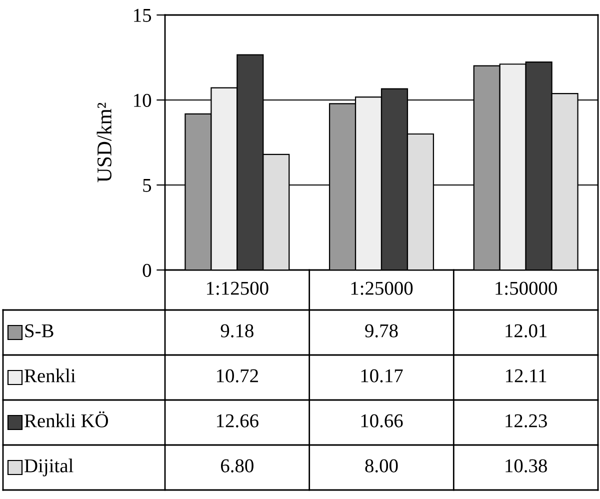 The image size is (600, 499). I want to click on y-tick-label: 10, so click(143, 100).